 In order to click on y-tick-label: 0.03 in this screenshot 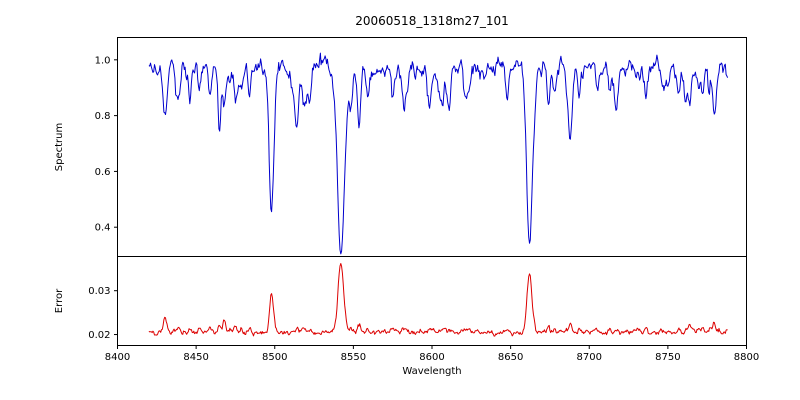, I will do `click(99, 291)`.